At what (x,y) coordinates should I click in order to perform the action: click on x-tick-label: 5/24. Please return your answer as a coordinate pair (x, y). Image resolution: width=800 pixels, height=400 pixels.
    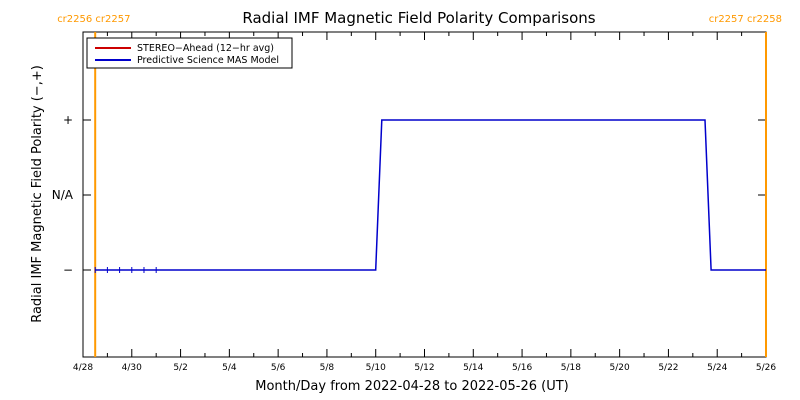
    Looking at the image, I should click on (717, 368).